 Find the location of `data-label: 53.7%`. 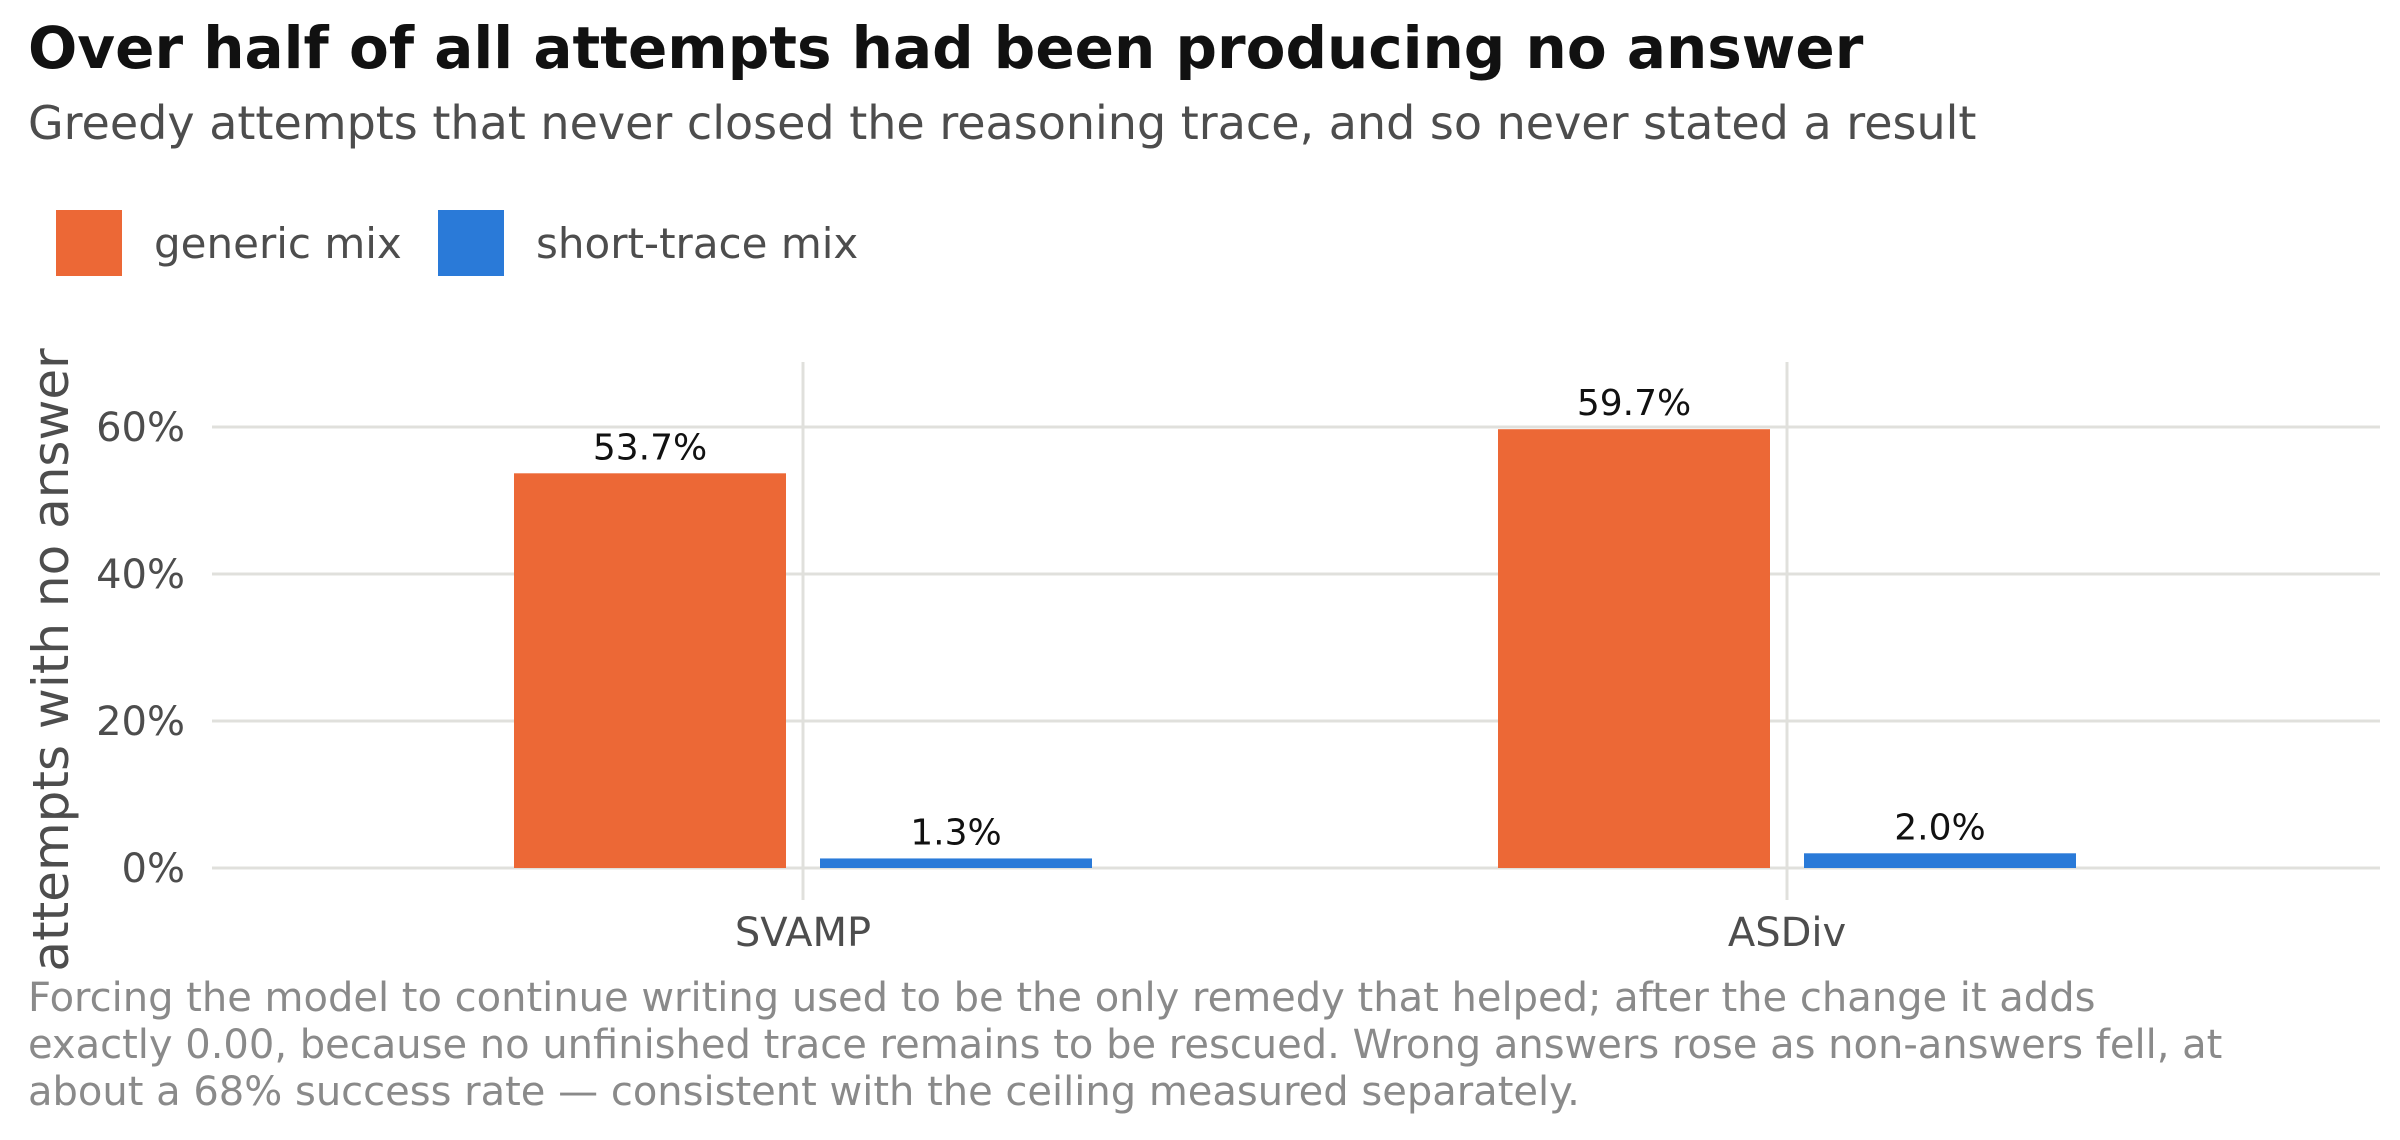

data-label: 53.7% is located at coordinates (650, 447).